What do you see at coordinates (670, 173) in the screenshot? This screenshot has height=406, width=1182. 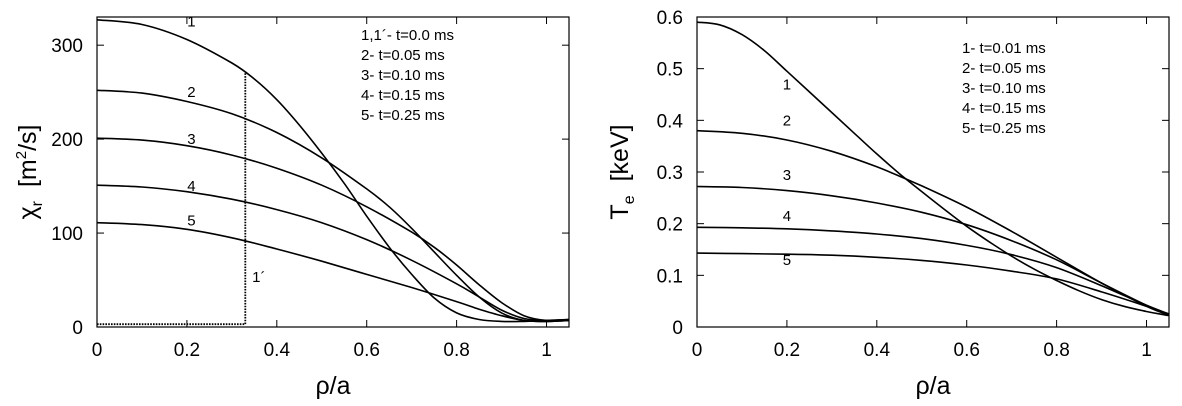 I see `te-y-tick-label: 0.3` at bounding box center [670, 173].